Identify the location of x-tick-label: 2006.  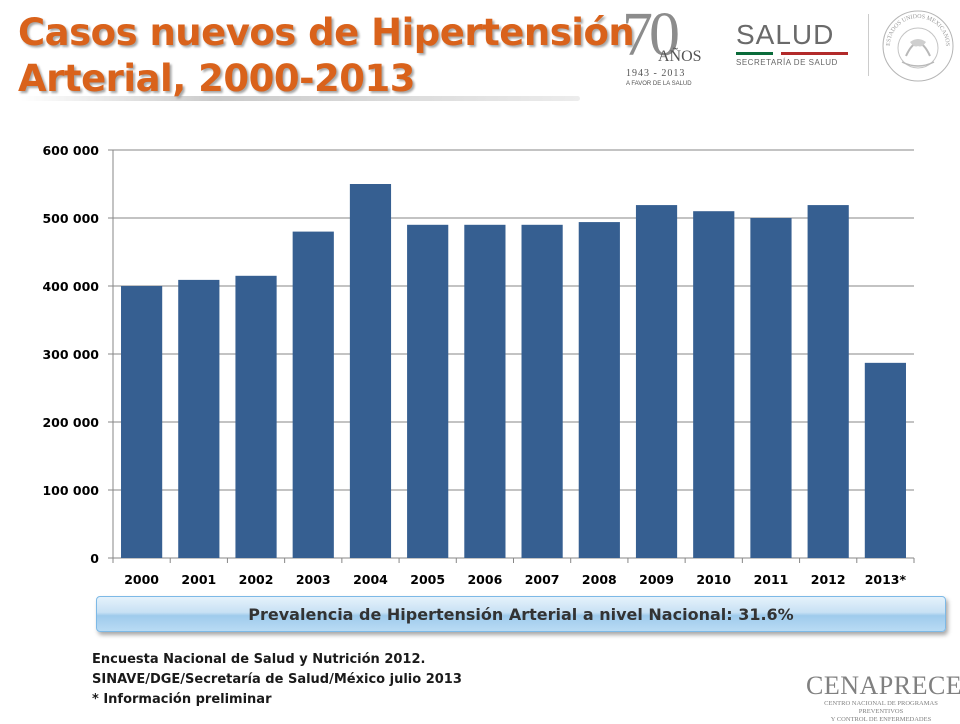
(484, 579).